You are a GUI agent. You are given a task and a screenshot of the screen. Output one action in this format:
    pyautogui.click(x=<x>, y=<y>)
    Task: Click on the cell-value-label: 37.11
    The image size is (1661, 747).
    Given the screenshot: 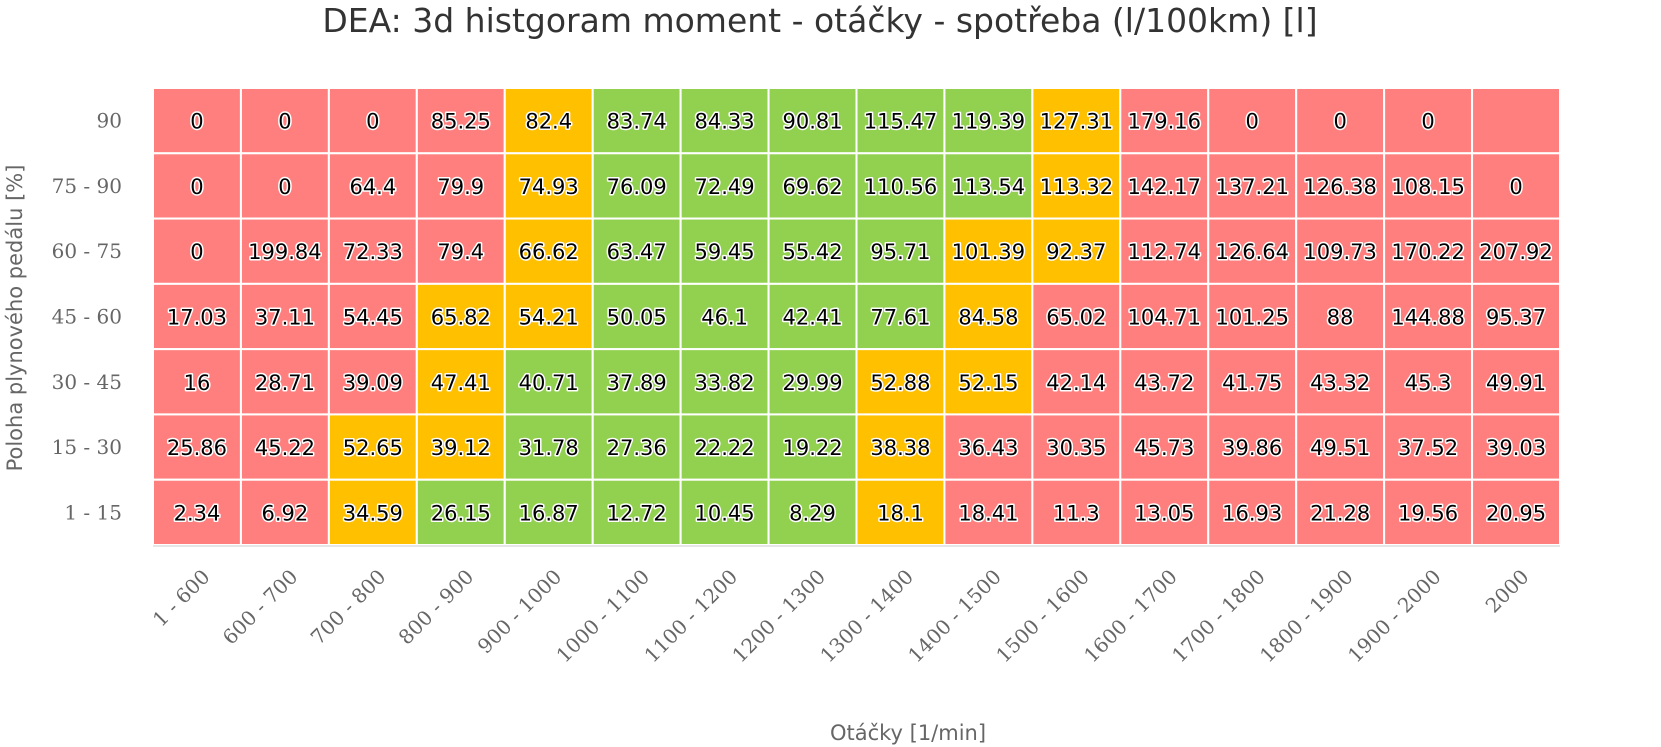 What is the action you would take?
    pyautogui.click(x=285, y=318)
    